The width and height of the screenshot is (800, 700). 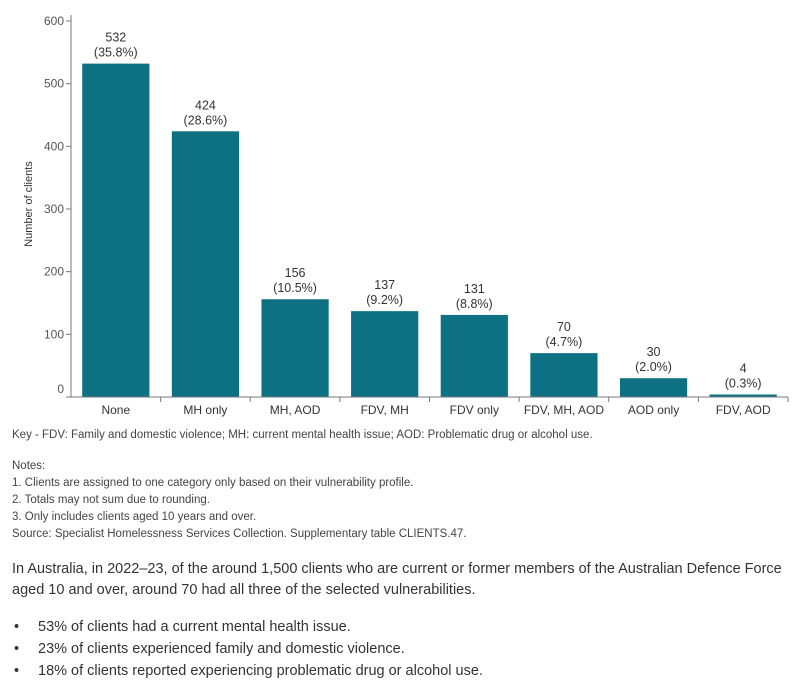 What do you see at coordinates (115, 38) in the screenshot?
I see `bar-value-label: 532` at bounding box center [115, 38].